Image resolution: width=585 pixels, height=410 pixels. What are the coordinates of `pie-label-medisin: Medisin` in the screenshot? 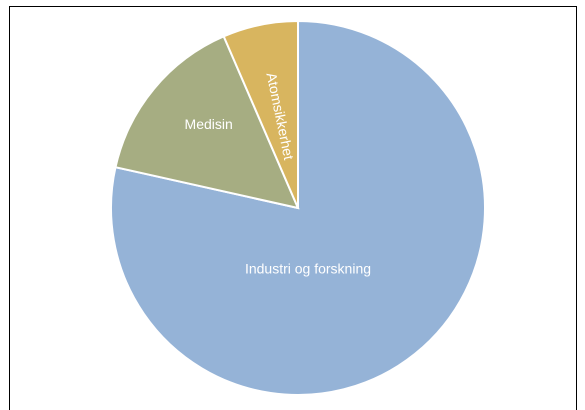 It's located at (209, 124).